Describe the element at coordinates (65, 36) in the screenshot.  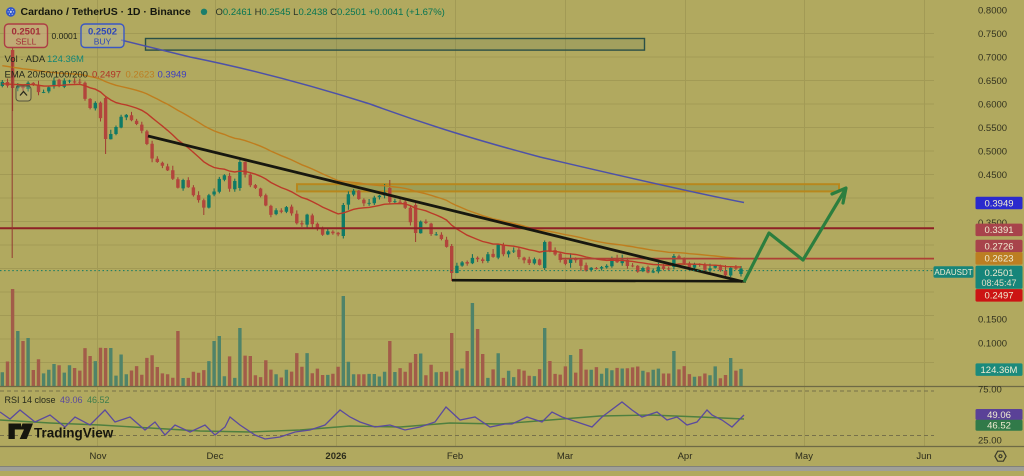
I see `svg-text: 0.0001` at that location.